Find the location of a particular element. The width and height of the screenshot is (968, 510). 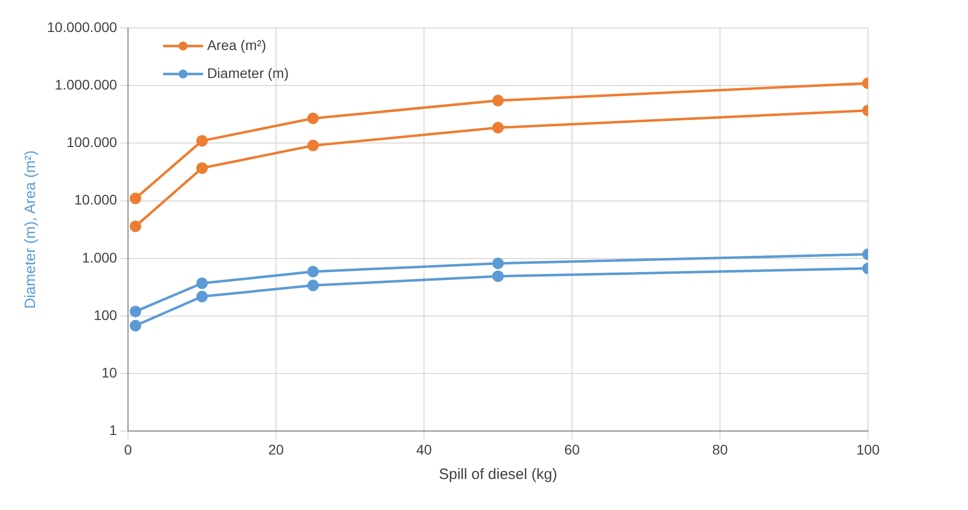

legend-label: Area (m²) is located at coordinates (236, 44).